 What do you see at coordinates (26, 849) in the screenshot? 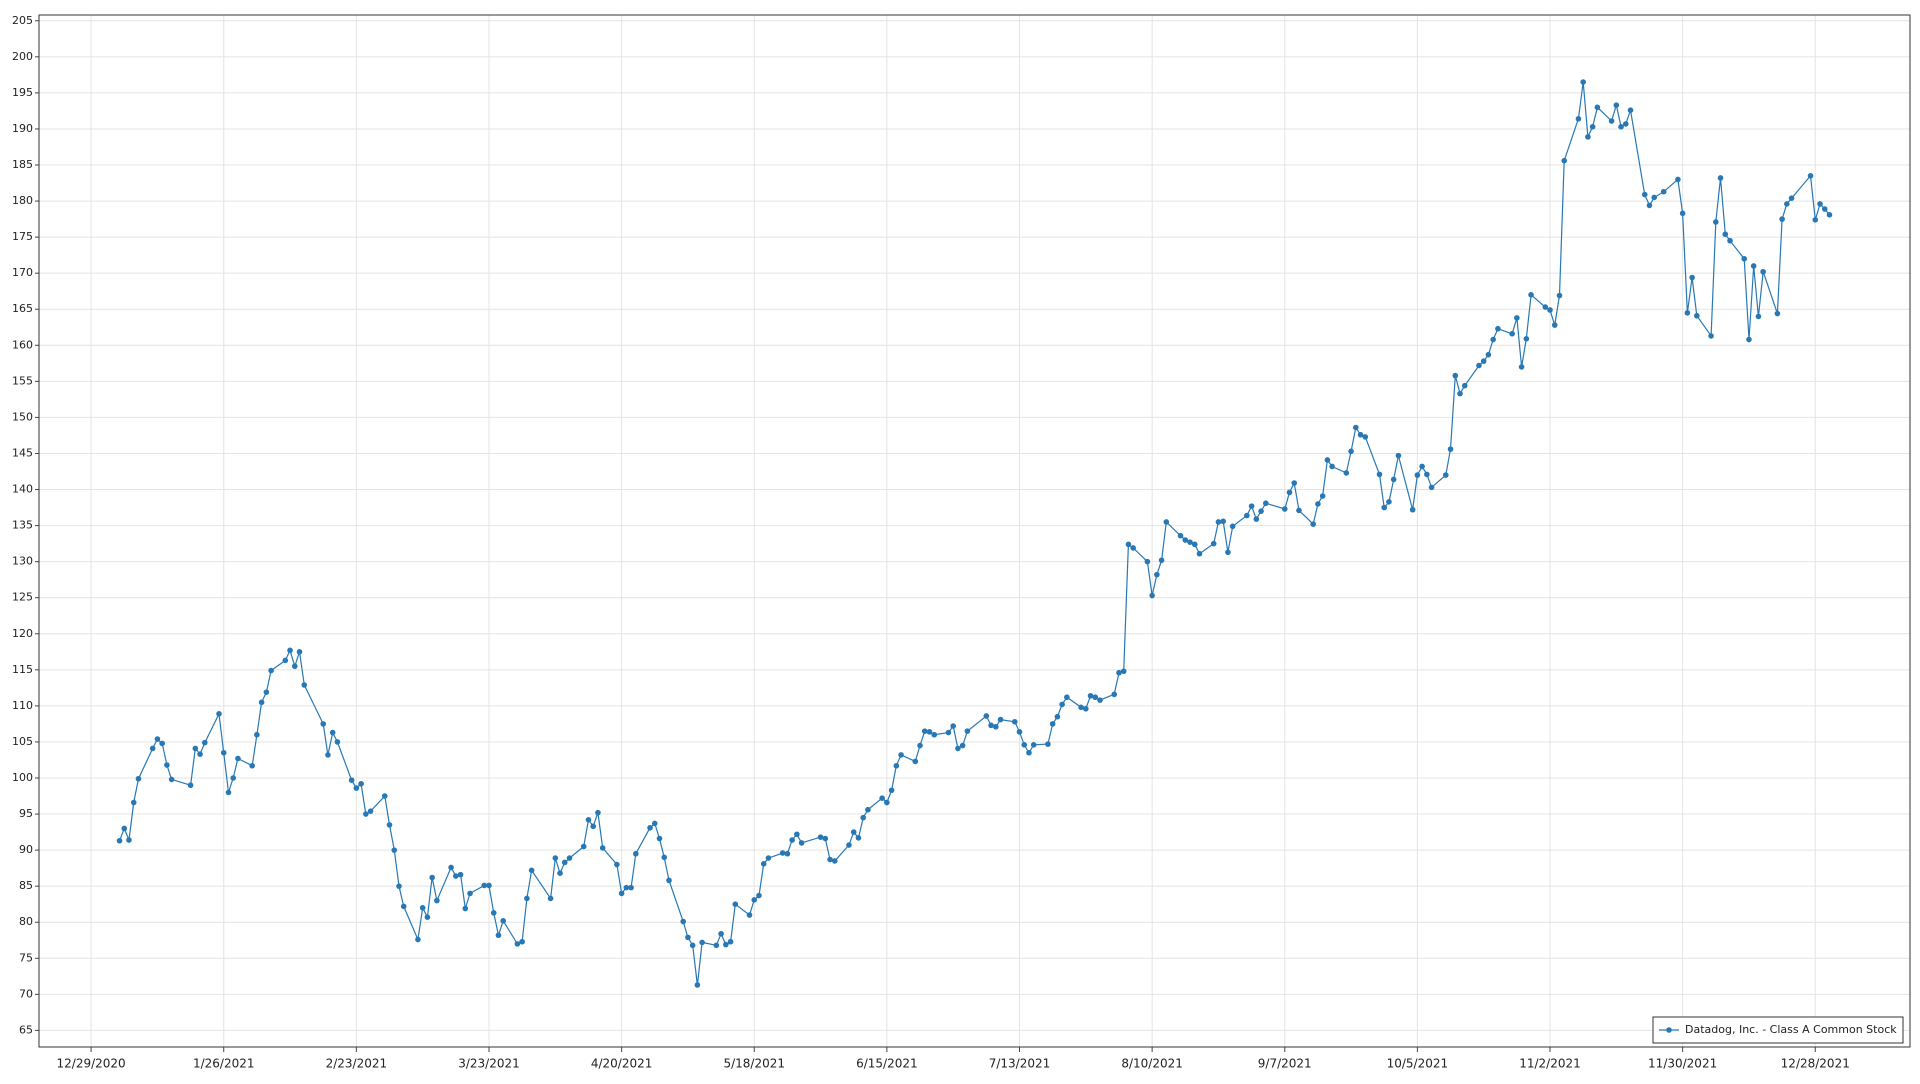
I see `y-tick-label: 90` at bounding box center [26, 849].